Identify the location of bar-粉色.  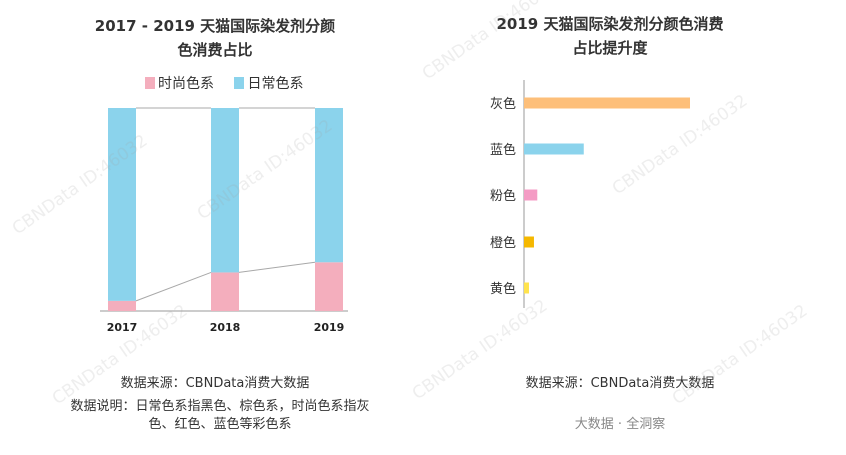
(531, 195).